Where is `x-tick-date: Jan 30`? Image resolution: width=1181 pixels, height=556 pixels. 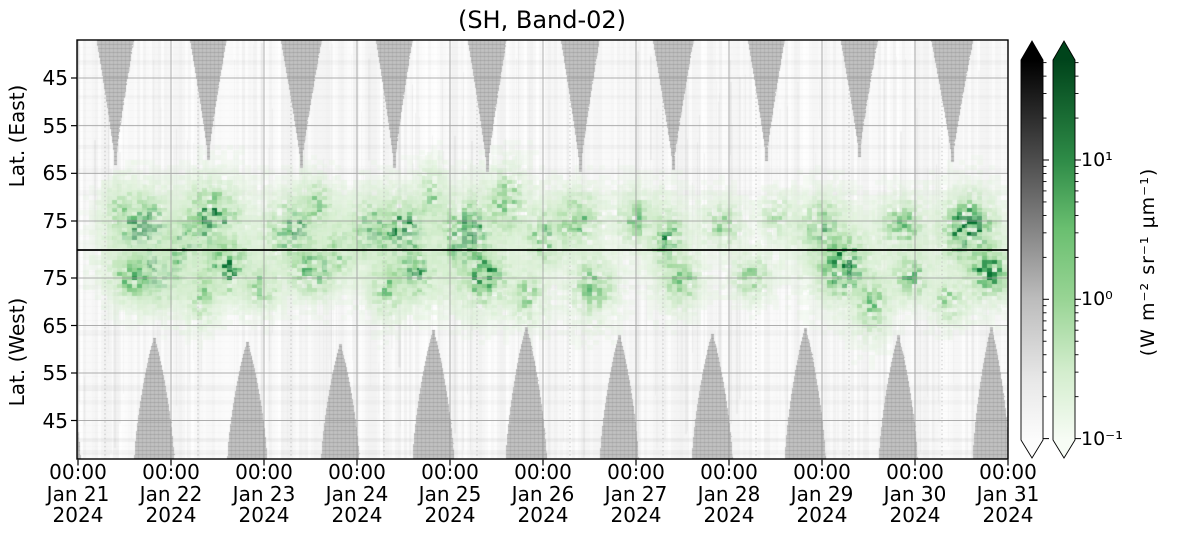 x-tick-date: Jan 30 is located at coordinates (915, 493).